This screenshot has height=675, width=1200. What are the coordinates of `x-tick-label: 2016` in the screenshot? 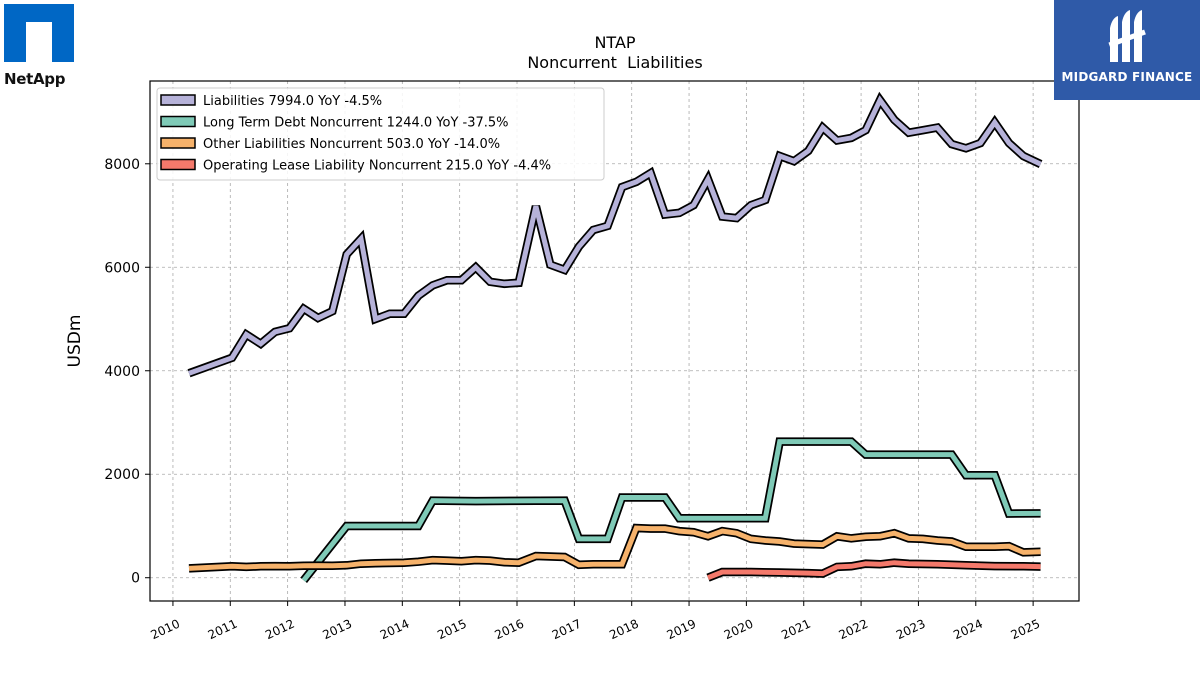 It's located at (510, 630).